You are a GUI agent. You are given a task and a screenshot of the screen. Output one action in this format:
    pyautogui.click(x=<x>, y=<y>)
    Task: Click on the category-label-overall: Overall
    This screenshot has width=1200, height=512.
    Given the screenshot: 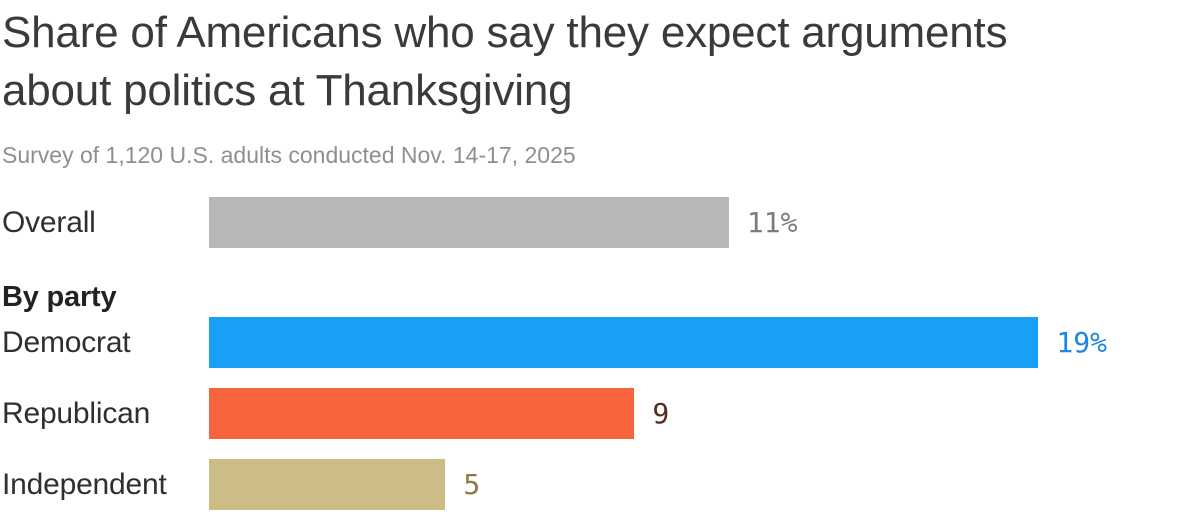 What is the action you would take?
    pyautogui.click(x=49, y=222)
    